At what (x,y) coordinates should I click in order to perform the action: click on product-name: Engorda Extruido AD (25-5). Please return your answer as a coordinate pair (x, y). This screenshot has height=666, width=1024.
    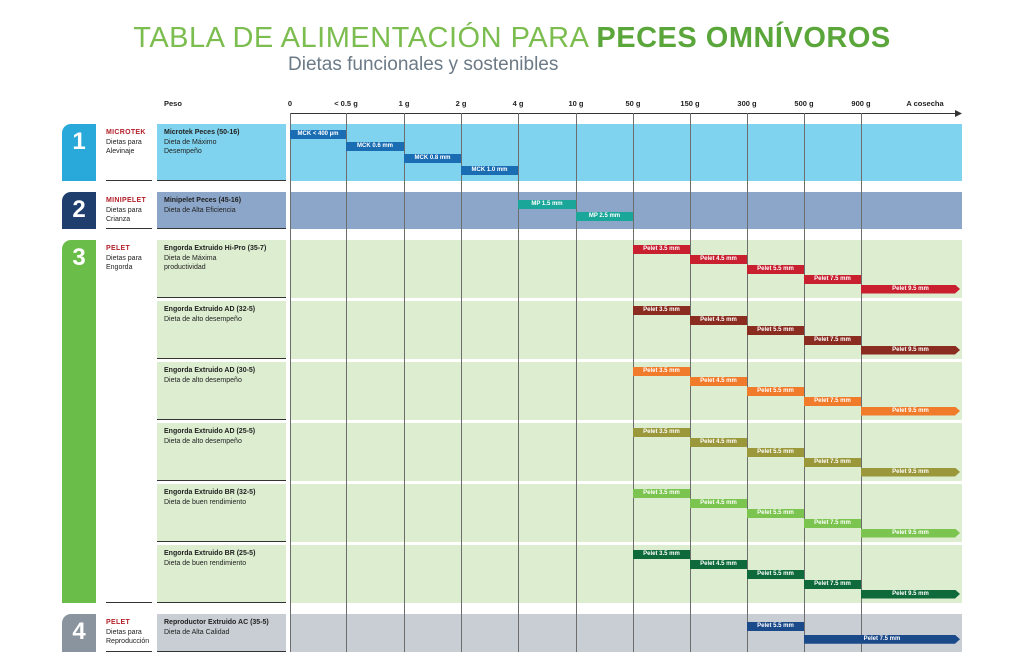
    Looking at the image, I should click on (210, 431).